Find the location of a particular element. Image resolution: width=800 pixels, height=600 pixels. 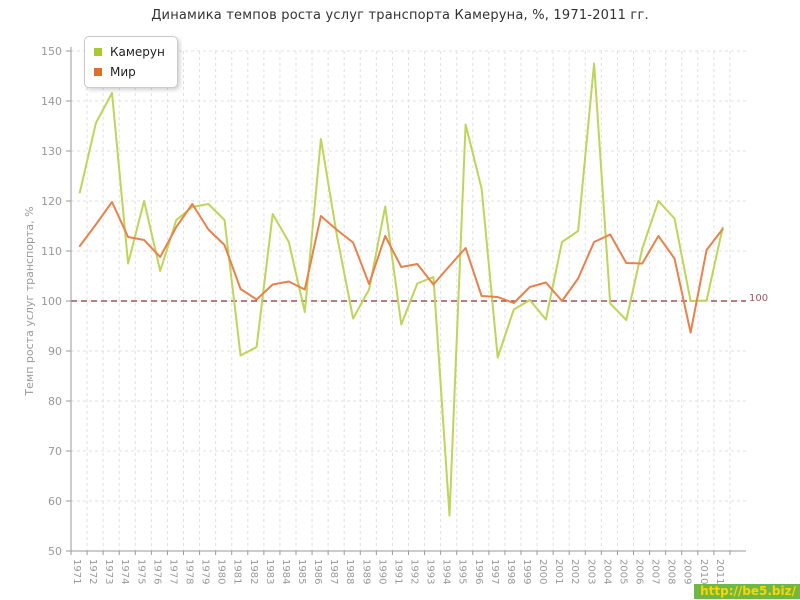

x-tick-label: 1991 is located at coordinates (397, 571).